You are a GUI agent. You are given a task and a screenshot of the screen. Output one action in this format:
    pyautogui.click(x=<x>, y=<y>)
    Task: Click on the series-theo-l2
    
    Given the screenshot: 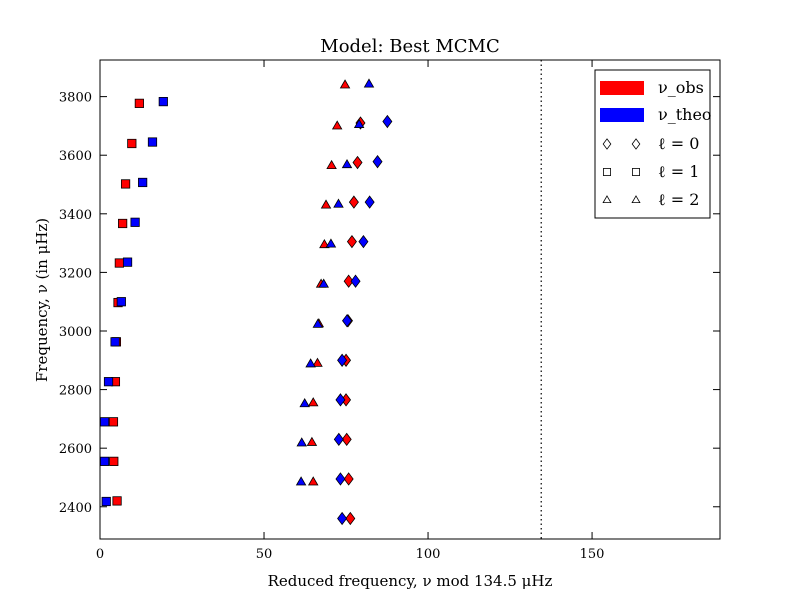 What is the action you would take?
    pyautogui.click(x=335, y=282)
    